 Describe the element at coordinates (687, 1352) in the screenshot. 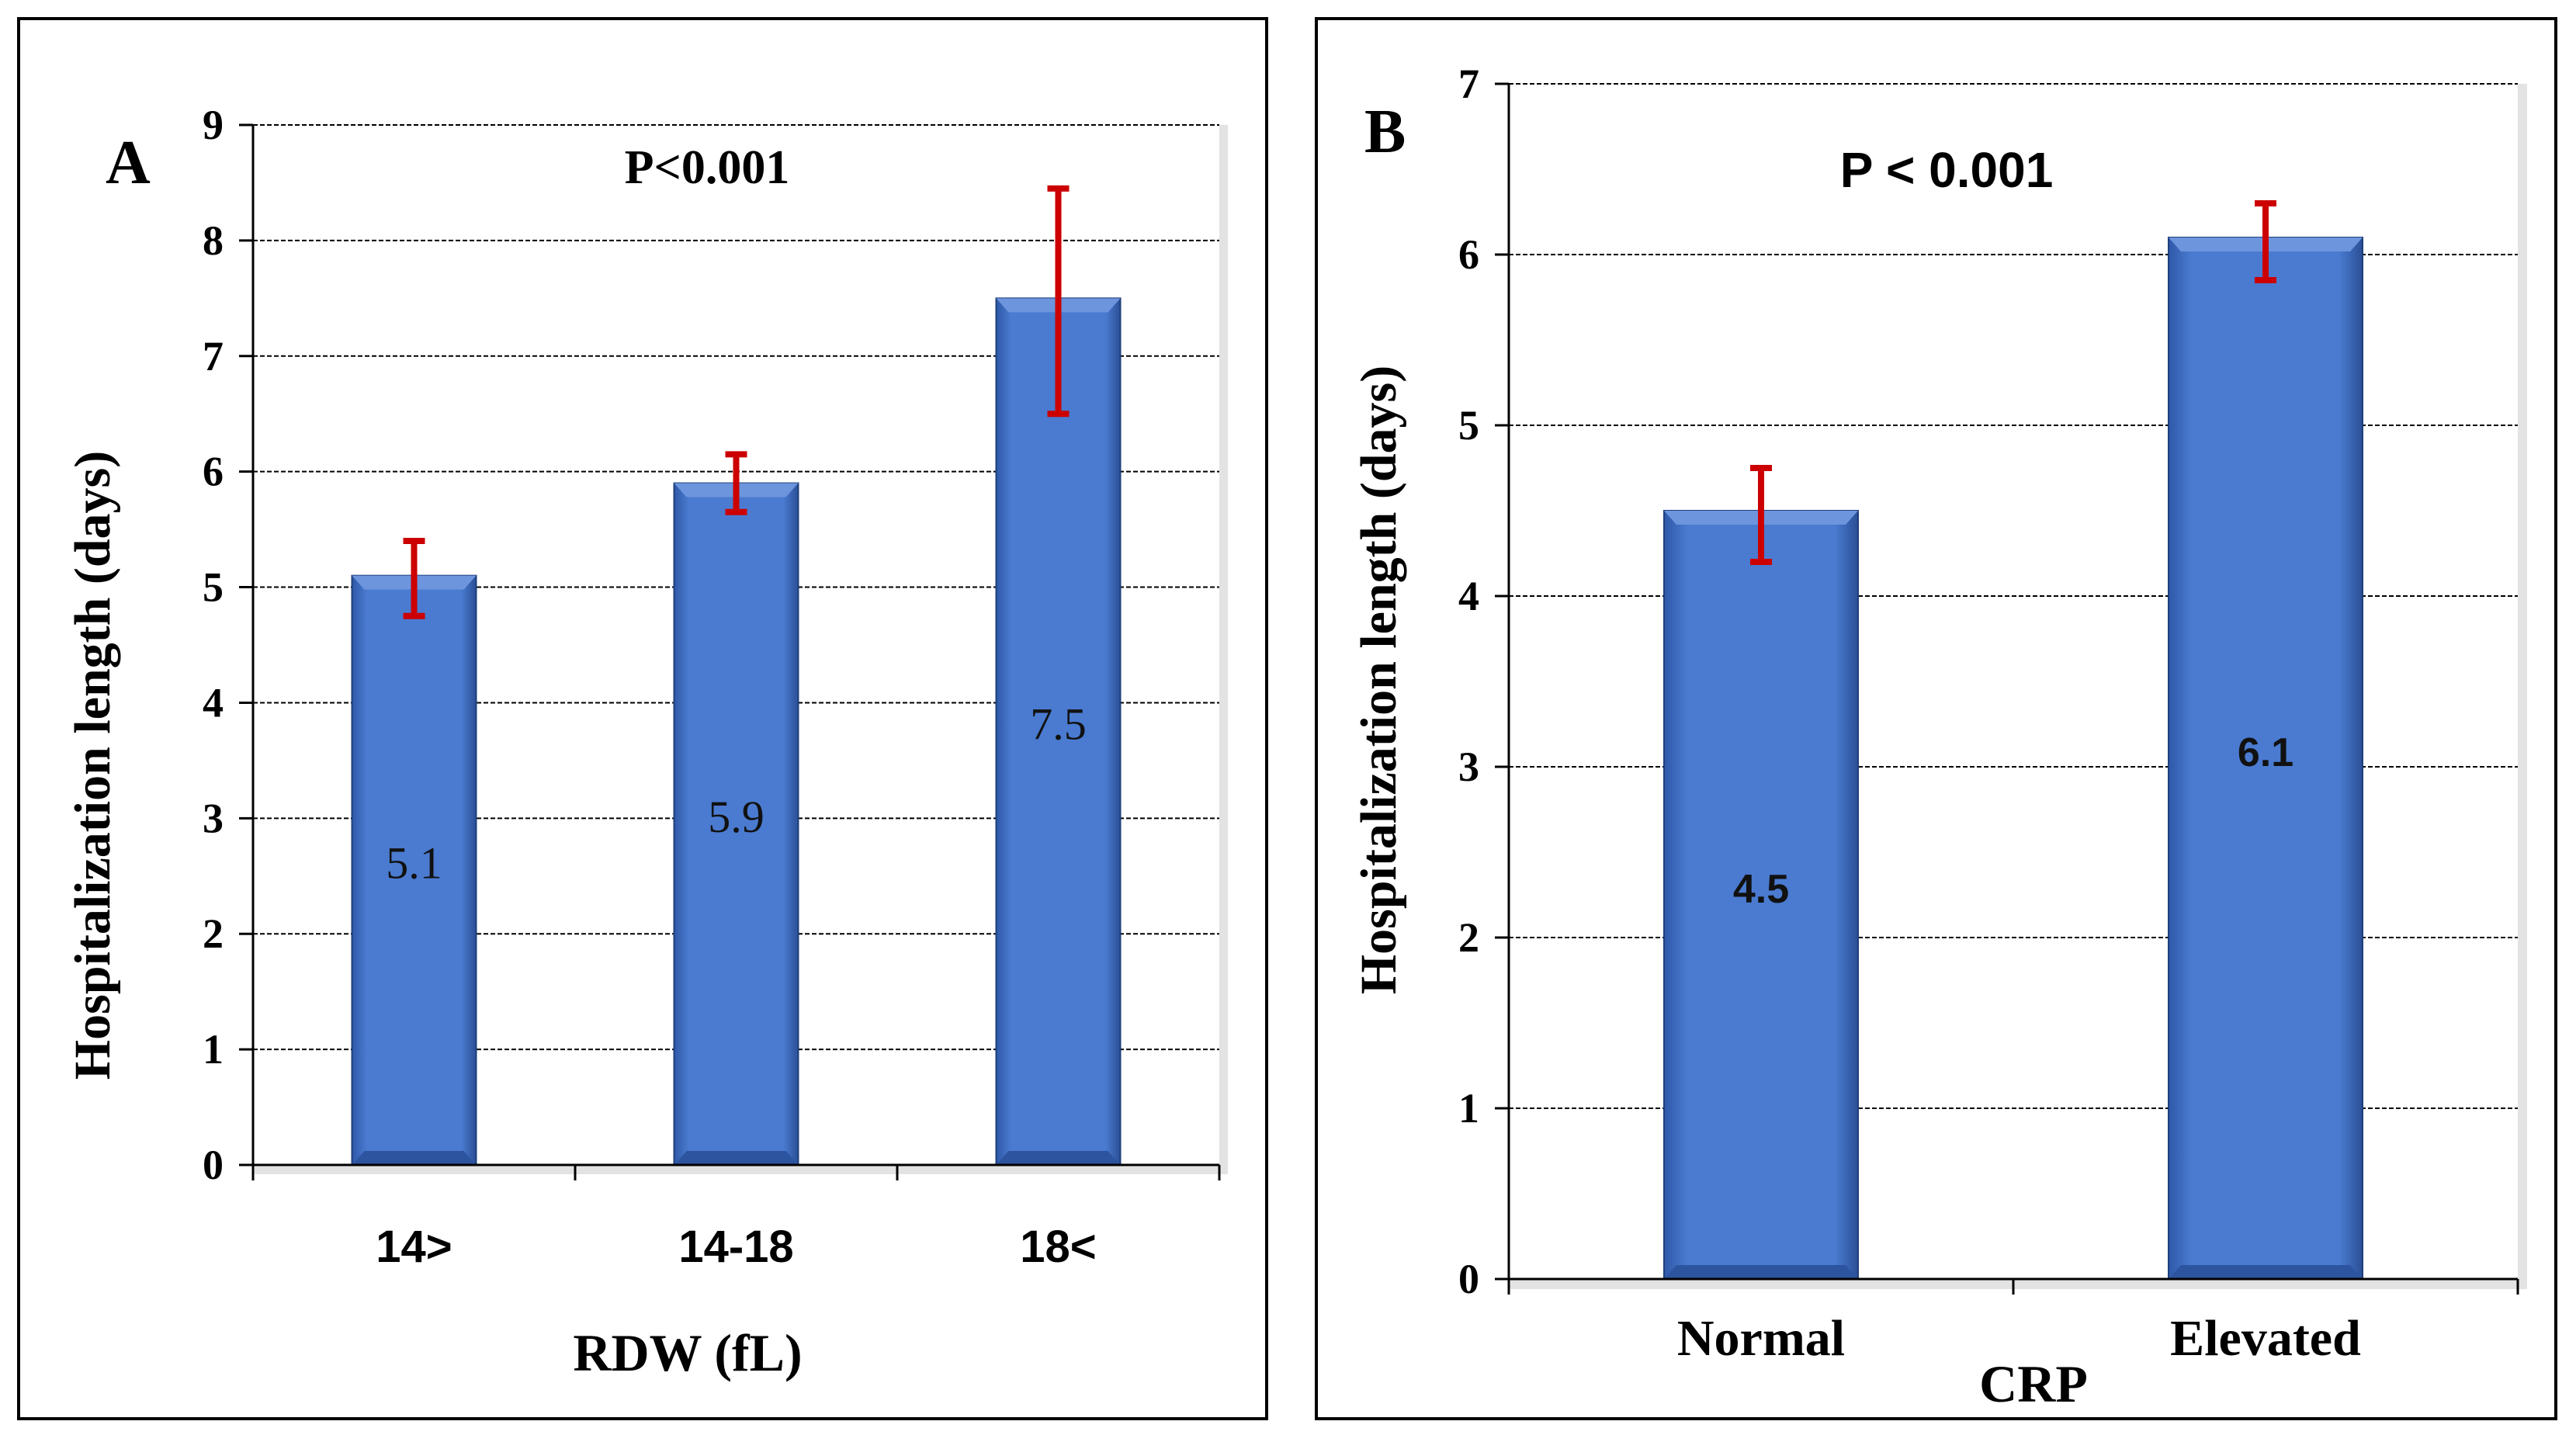

I see `x-axis-label: RDW (fL)` at that location.